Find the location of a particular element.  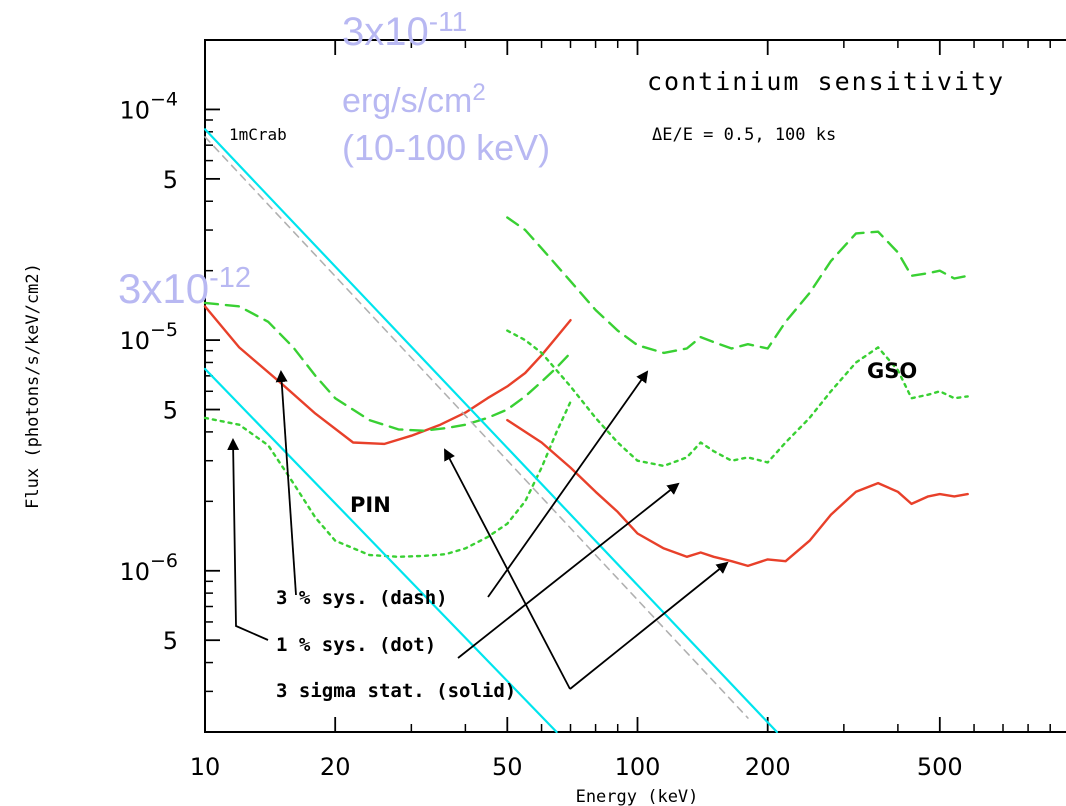

y-tick-label: 10⁻⁴ is located at coordinates (148, 106).